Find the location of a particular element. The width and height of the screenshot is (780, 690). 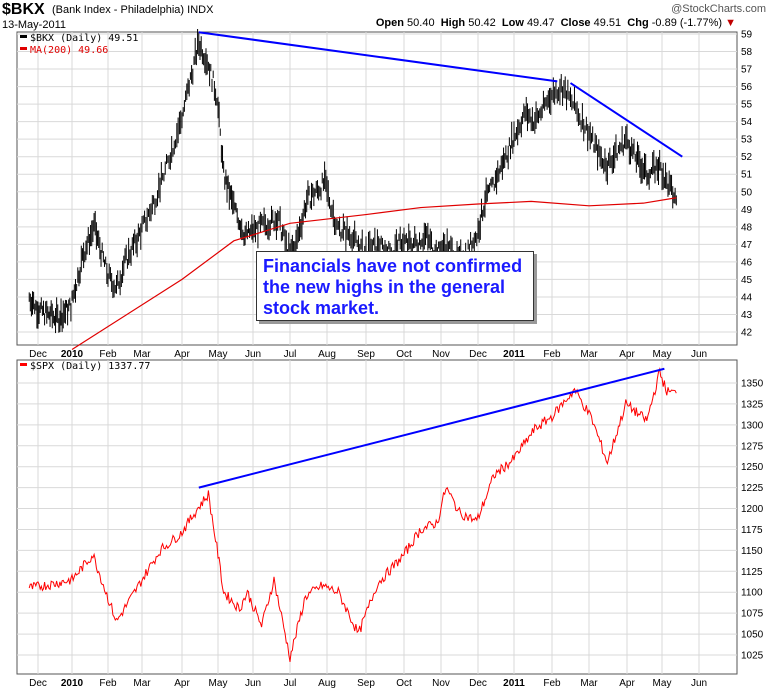

y-tick-label: 51 is located at coordinates (747, 175).